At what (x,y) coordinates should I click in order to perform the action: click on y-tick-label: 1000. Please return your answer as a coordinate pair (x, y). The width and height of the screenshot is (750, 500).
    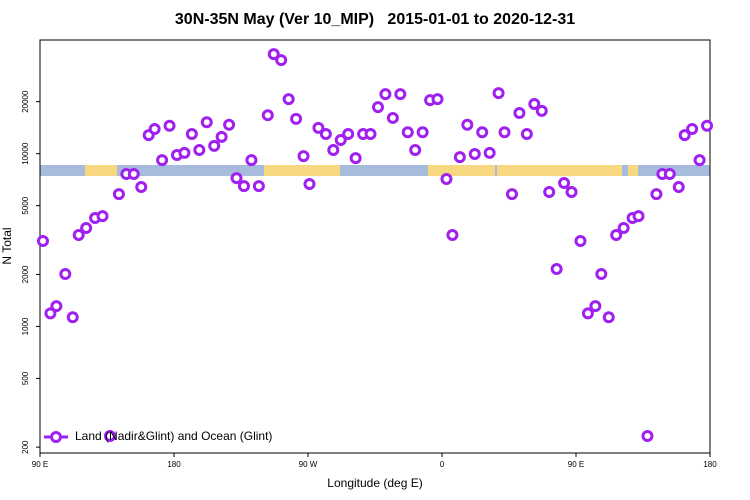
    Looking at the image, I should click on (25, 326).